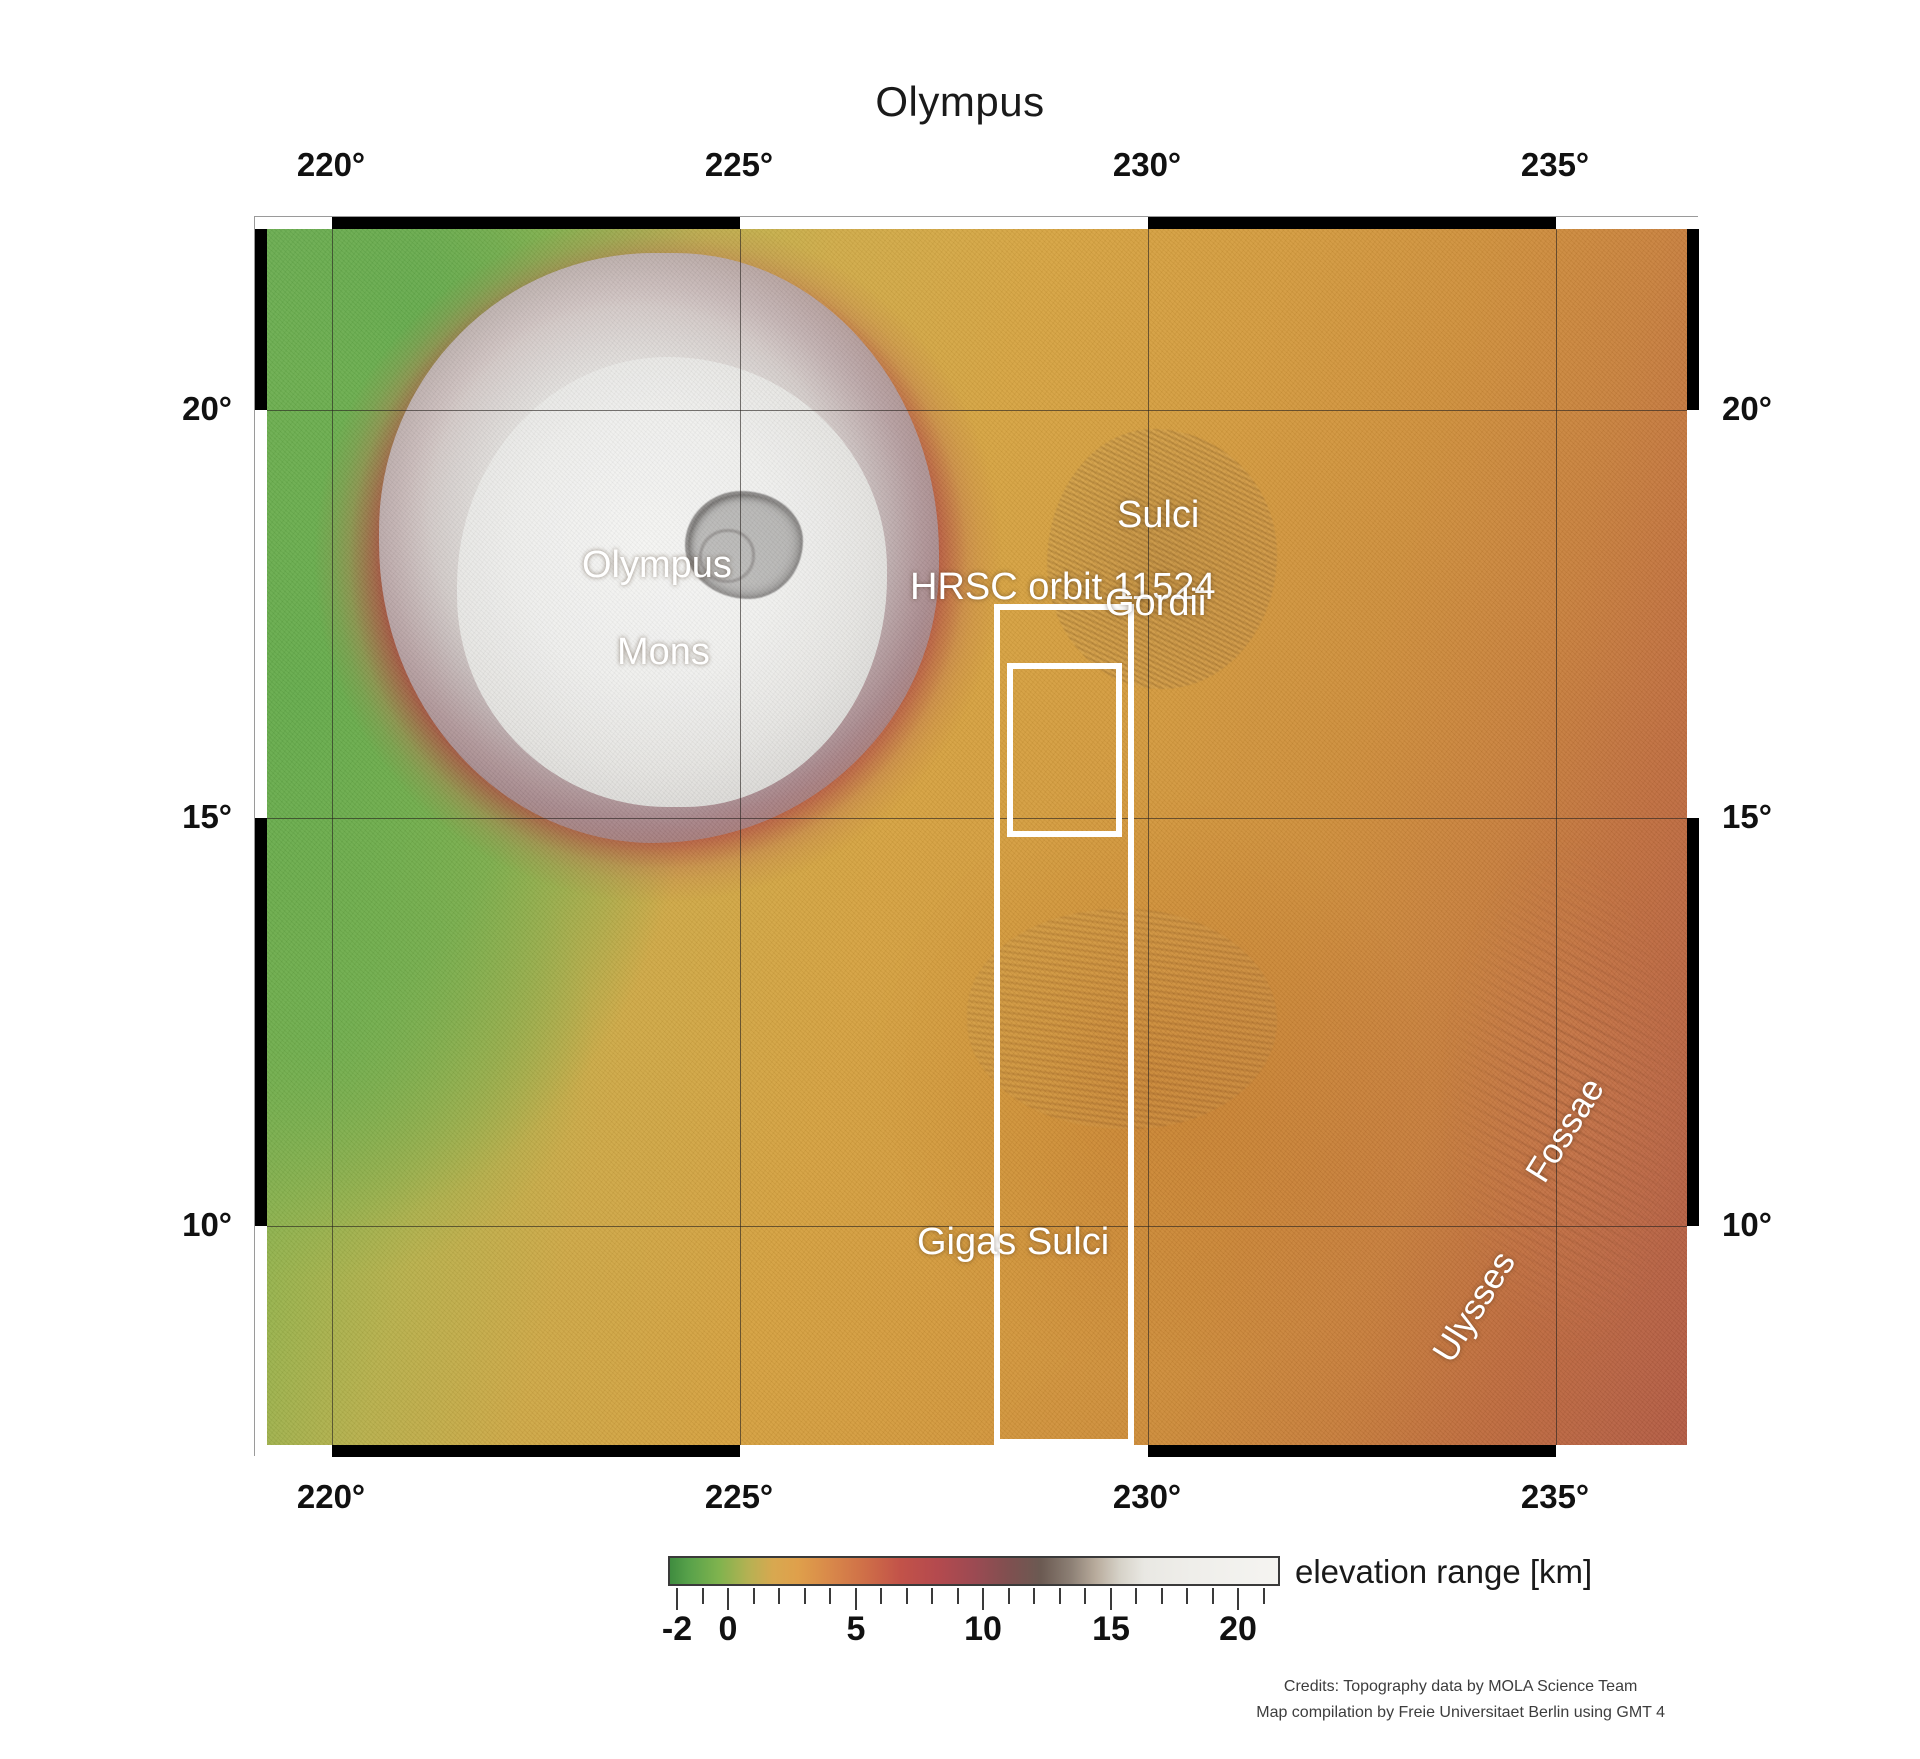 The width and height of the screenshot is (1920, 1759). Describe the element at coordinates (331, 164) in the screenshot. I see `axis-label-lon-220-top: 220°` at that location.